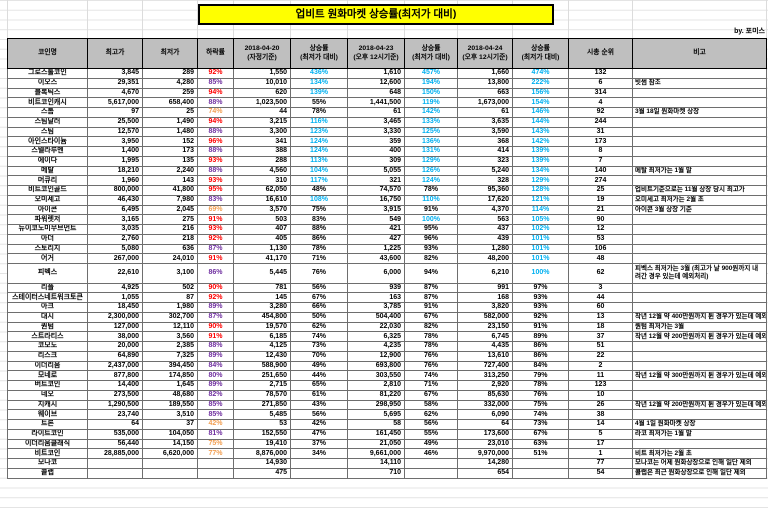 The width and height of the screenshot is (768, 508). I want to click on cell-p1: 310, so click(262, 180).